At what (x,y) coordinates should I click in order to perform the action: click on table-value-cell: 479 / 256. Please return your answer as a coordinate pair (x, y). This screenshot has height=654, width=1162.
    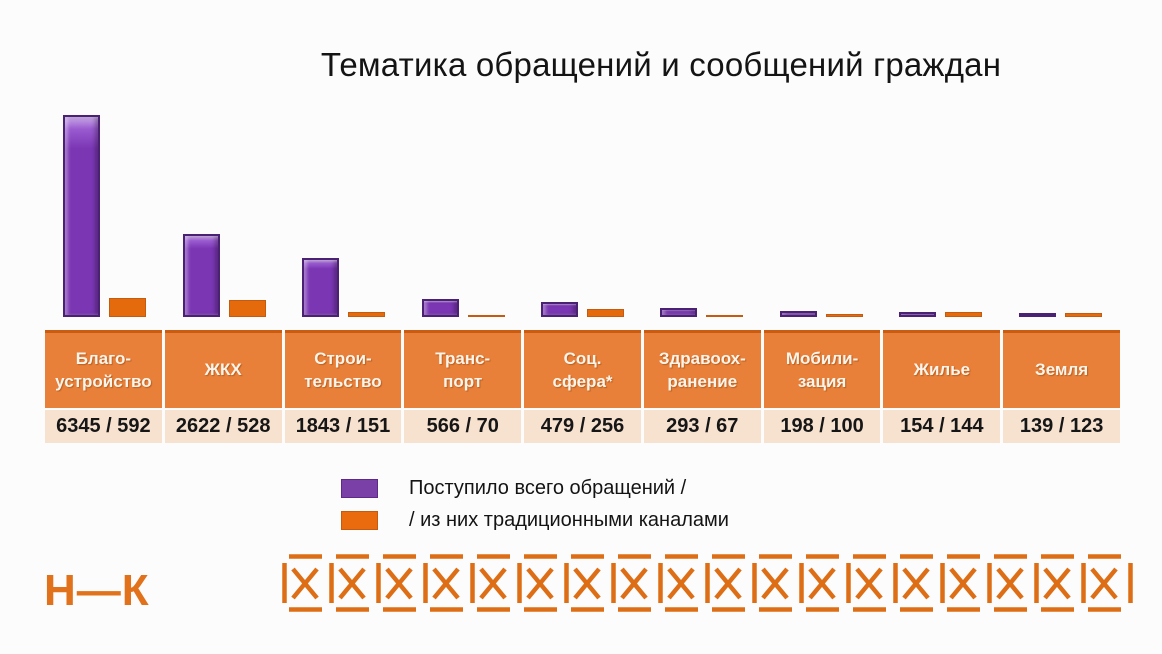
    Looking at the image, I should click on (582, 426).